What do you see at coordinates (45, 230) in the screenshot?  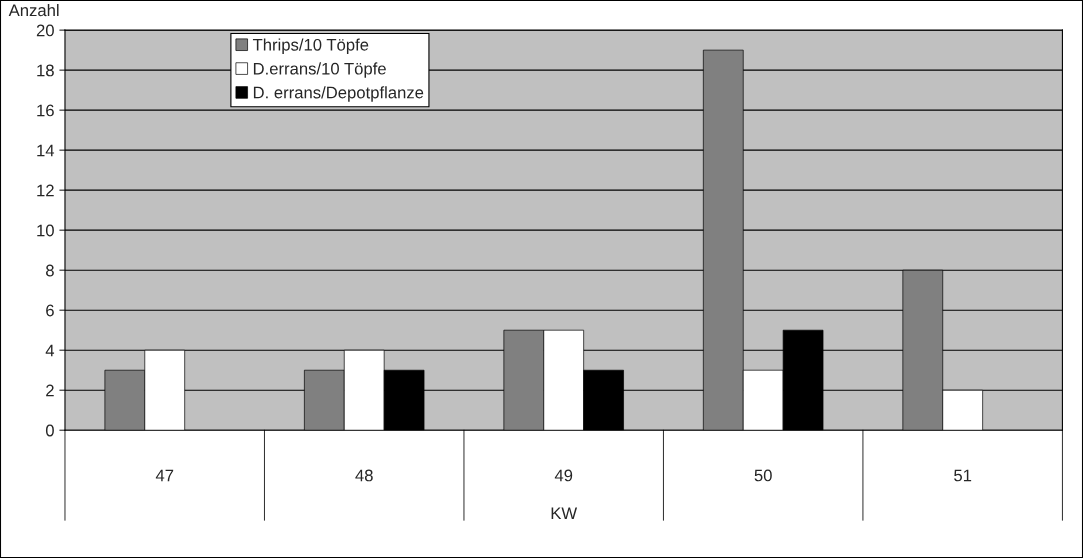 I see `y-tick-label: 10` at bounding box center [45, 230].